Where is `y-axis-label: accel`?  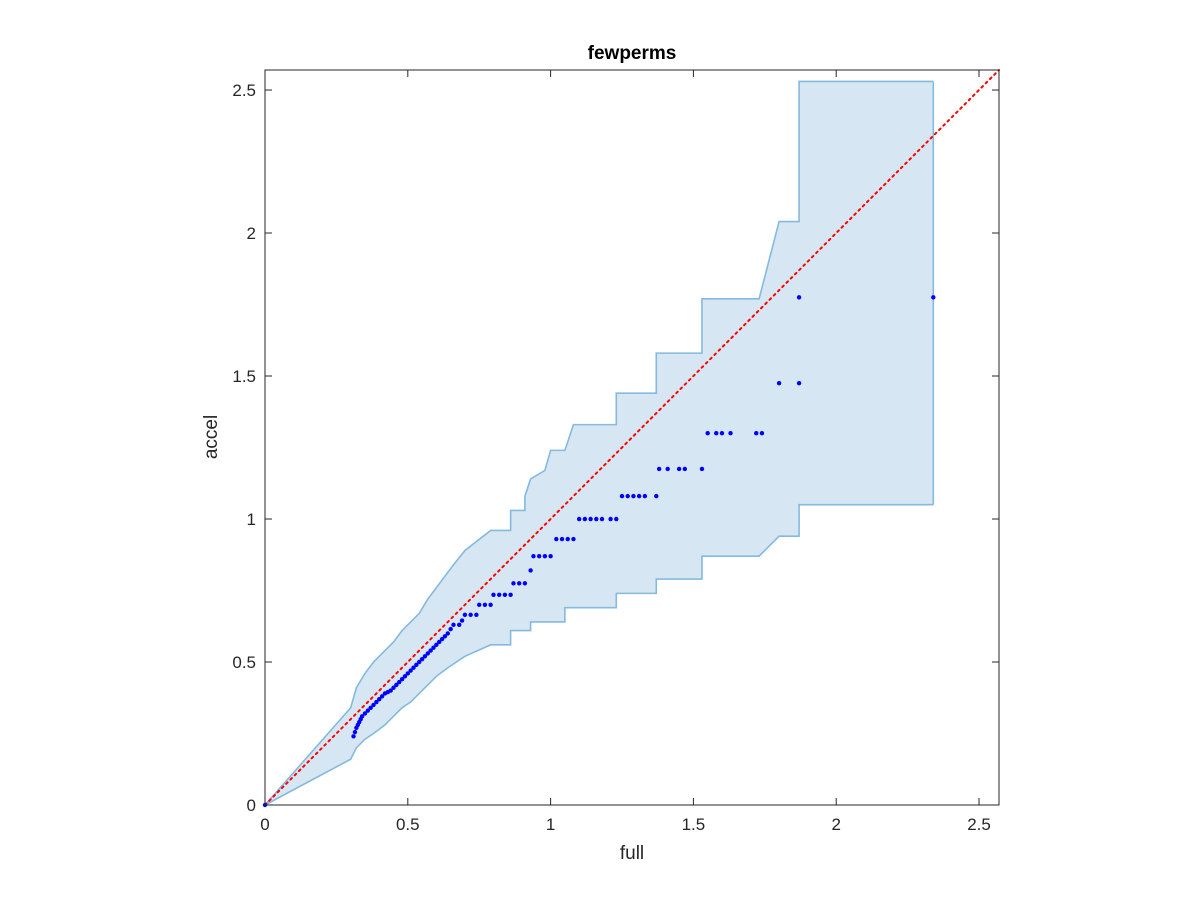
y-axis-label: accel is located at coordinates (211, 437).